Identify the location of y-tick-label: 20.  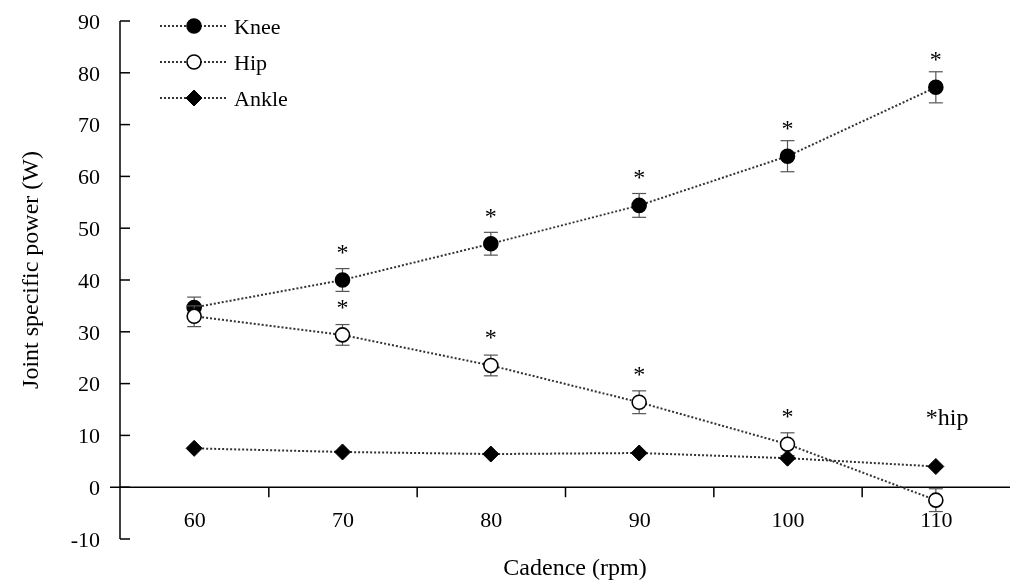
(89, 384).